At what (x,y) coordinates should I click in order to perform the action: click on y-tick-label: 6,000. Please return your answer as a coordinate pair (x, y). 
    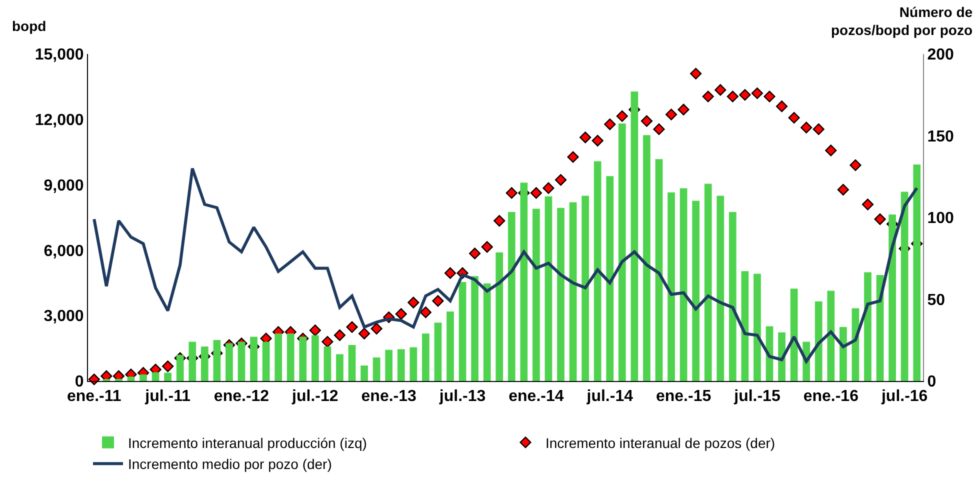
    Looking at the image, I should click on (64, 251).